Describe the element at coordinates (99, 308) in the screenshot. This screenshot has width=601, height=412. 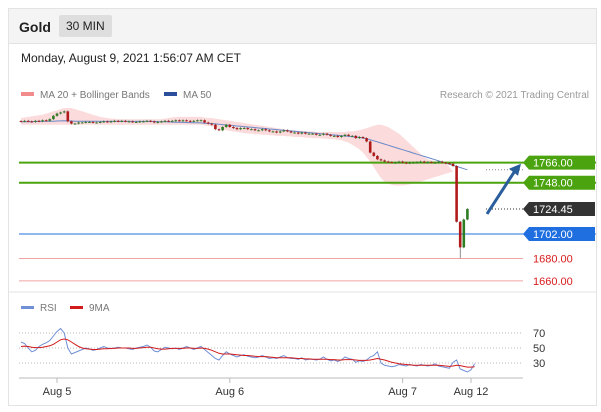
I see `rsi-ma-legend-label: 9MA` at that location.